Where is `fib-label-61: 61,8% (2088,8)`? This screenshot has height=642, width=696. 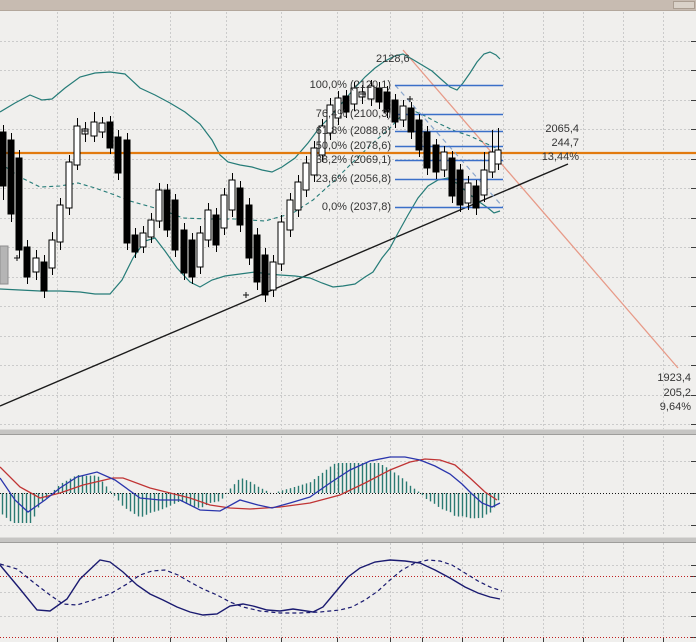 fib-label-61: 61,8% (2088,8) is located at coordinates (353, 131).